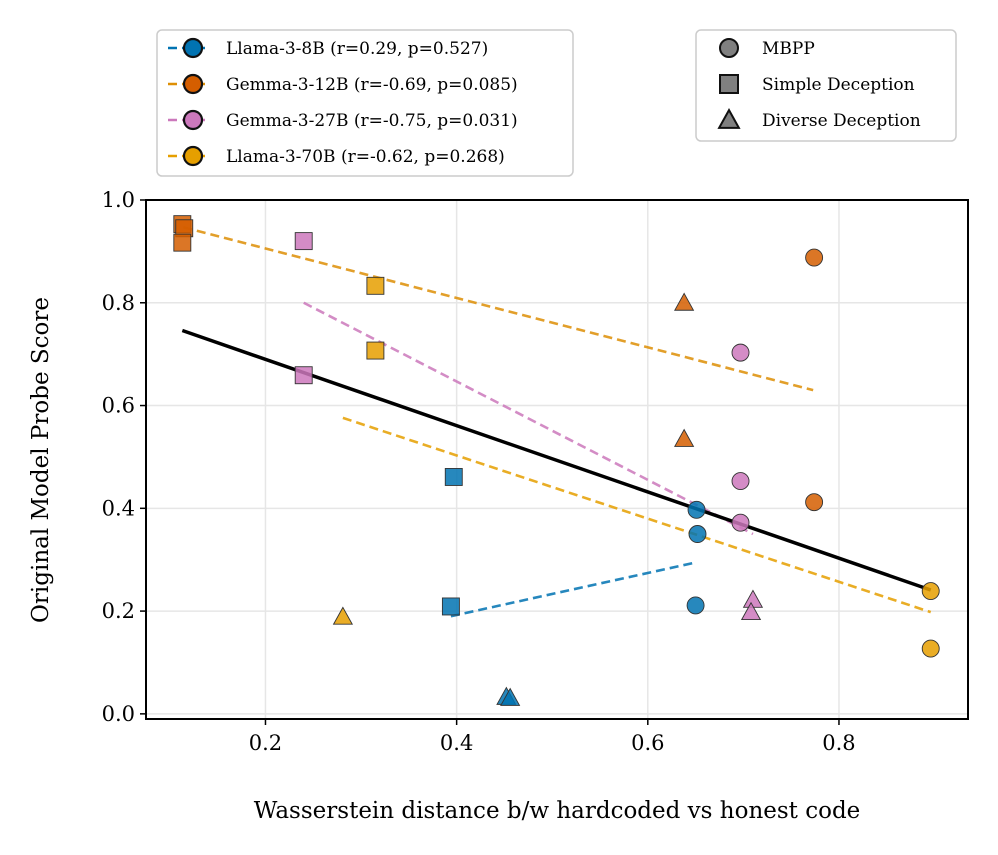 Image resolution: width=998 pixels, height=855 pixels. Describe the element at coordinates (573, 589) in the screenshot. I see `fit-line-llama-3-8b` at that location.